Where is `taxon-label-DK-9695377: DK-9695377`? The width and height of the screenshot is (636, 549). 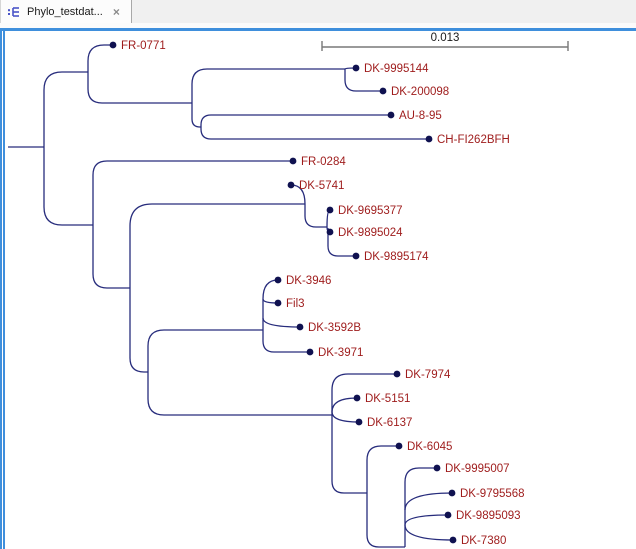
taxon-label-DK-9695377: DK-9695377 is located at coordinates (370, 211).